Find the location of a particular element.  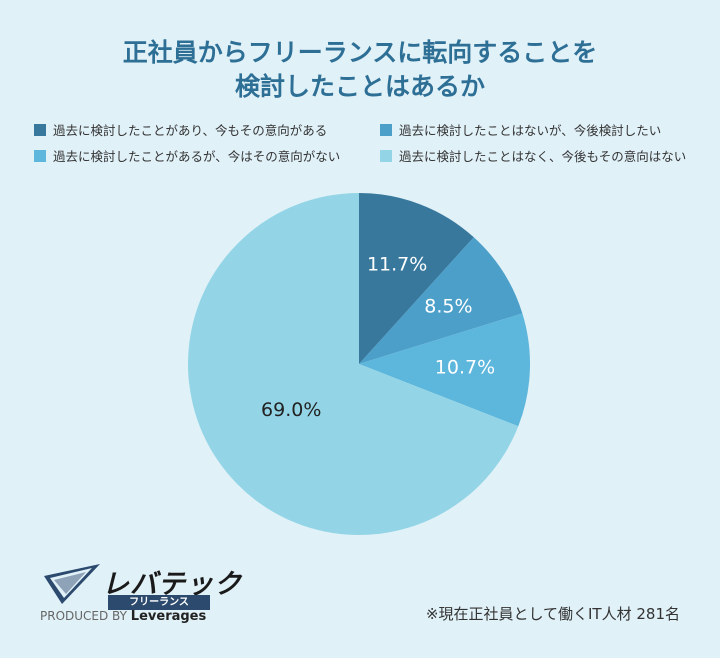

chart-title-line2: 検討したことはあるか is located at coordinates (359, 86).